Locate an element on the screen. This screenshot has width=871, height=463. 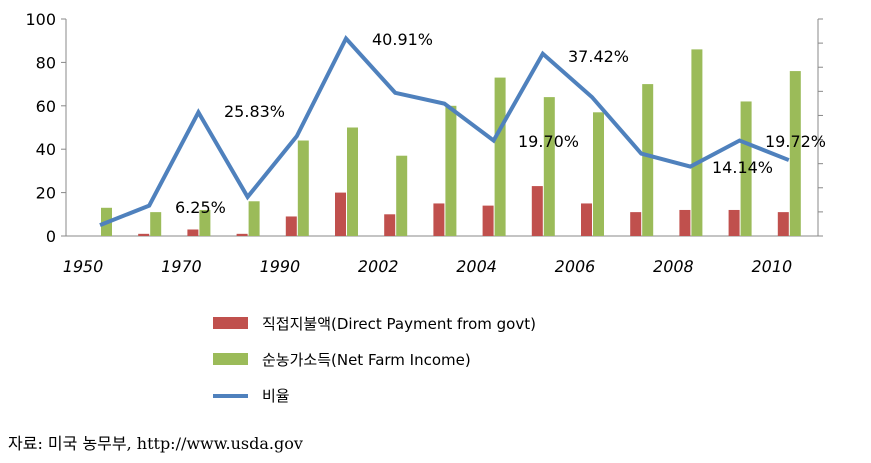
x-tick-label: 1950 is located at coordinates (83, 266).